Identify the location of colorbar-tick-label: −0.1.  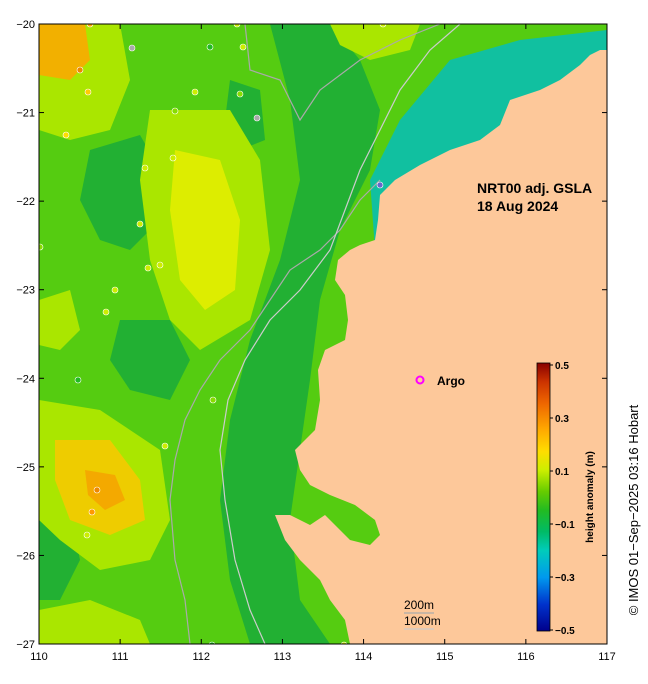
(565, 525).